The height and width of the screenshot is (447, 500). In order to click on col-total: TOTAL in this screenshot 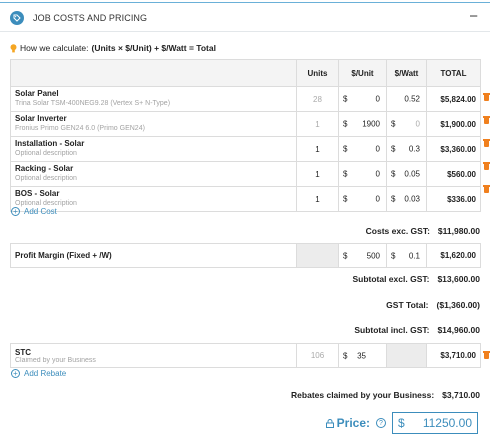, I will do `click(453, 73)`.